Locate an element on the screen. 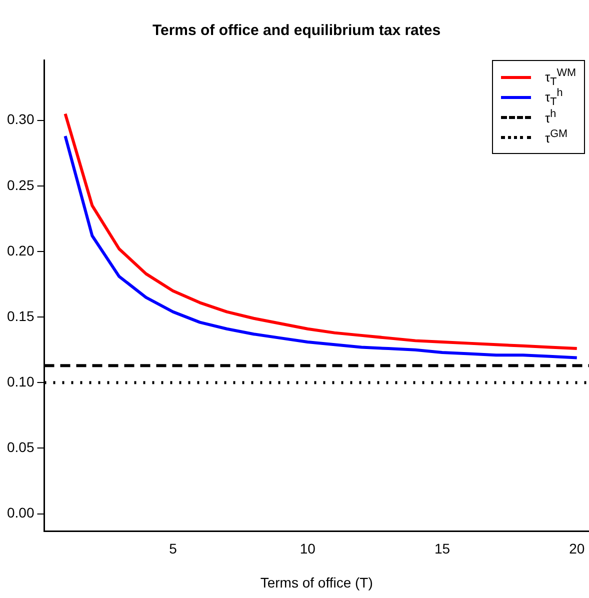  y-tick-label: 0.30 is located at coordinates (20, 119).